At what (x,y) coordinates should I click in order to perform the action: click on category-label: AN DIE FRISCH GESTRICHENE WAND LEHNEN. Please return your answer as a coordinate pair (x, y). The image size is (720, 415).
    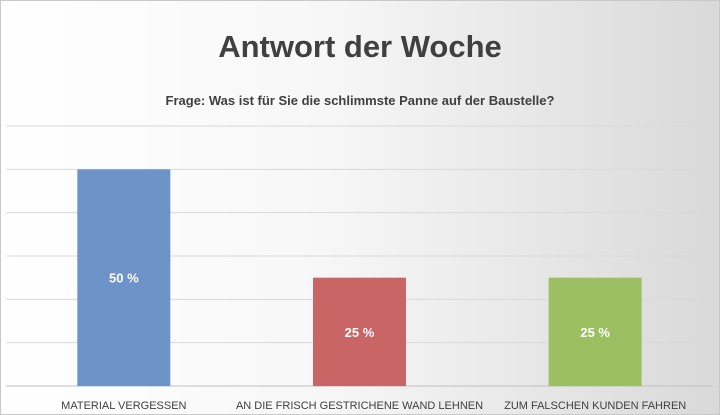
    Looking at the image, I should click on (359, 406).